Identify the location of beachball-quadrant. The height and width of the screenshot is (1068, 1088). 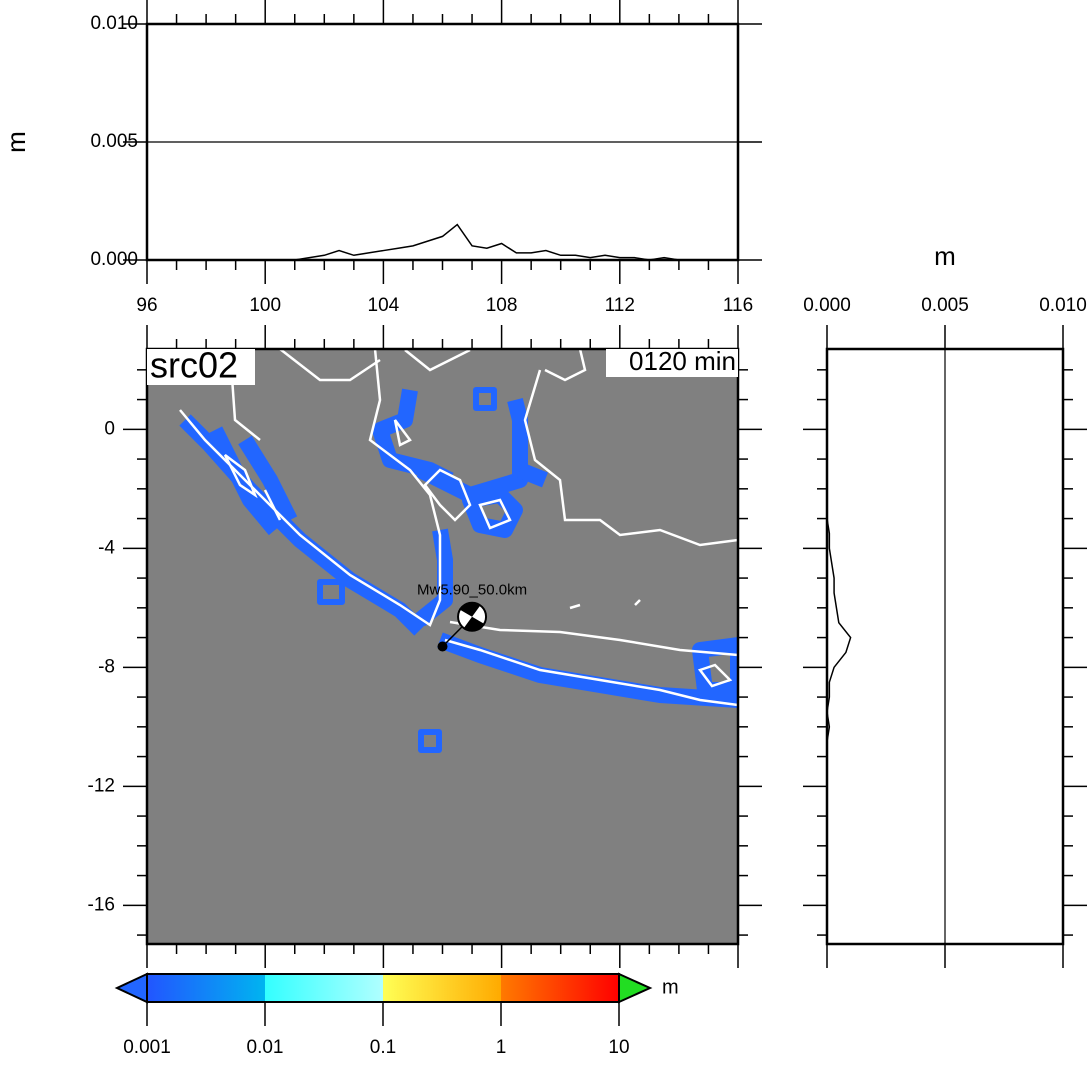
(472, 617).